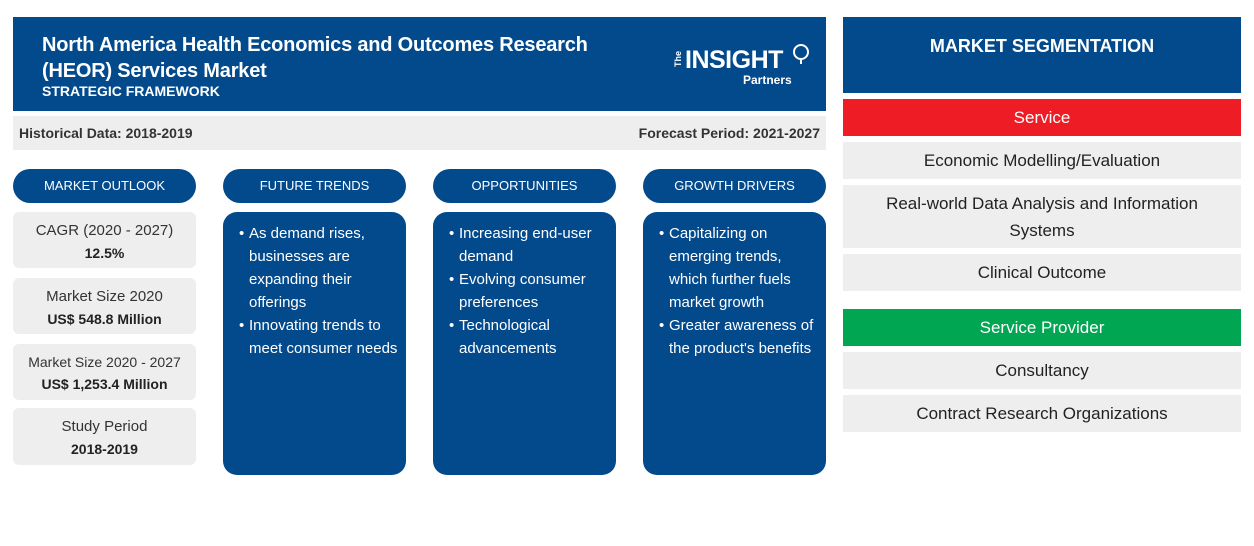  Describe the element at coordinates (104, 436) in the screenshot. I see `stat-study-period: Study Period 2018-2019` at that location.